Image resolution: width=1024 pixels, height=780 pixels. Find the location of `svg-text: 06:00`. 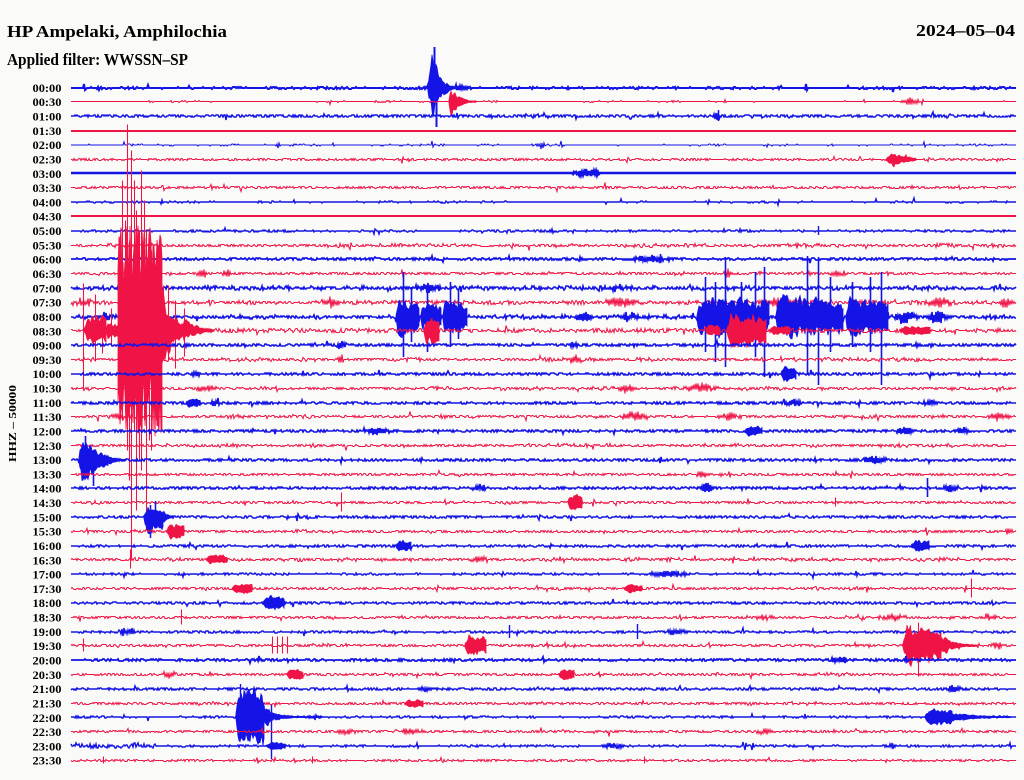

svg-text: 06:00 is located at coordinates (47, 260).